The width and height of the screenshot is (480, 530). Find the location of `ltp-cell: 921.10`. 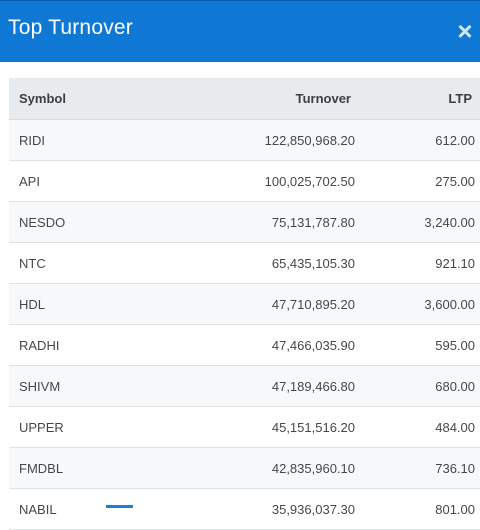

ltp-cell: 921.10 is located at coordinates (417, 263).